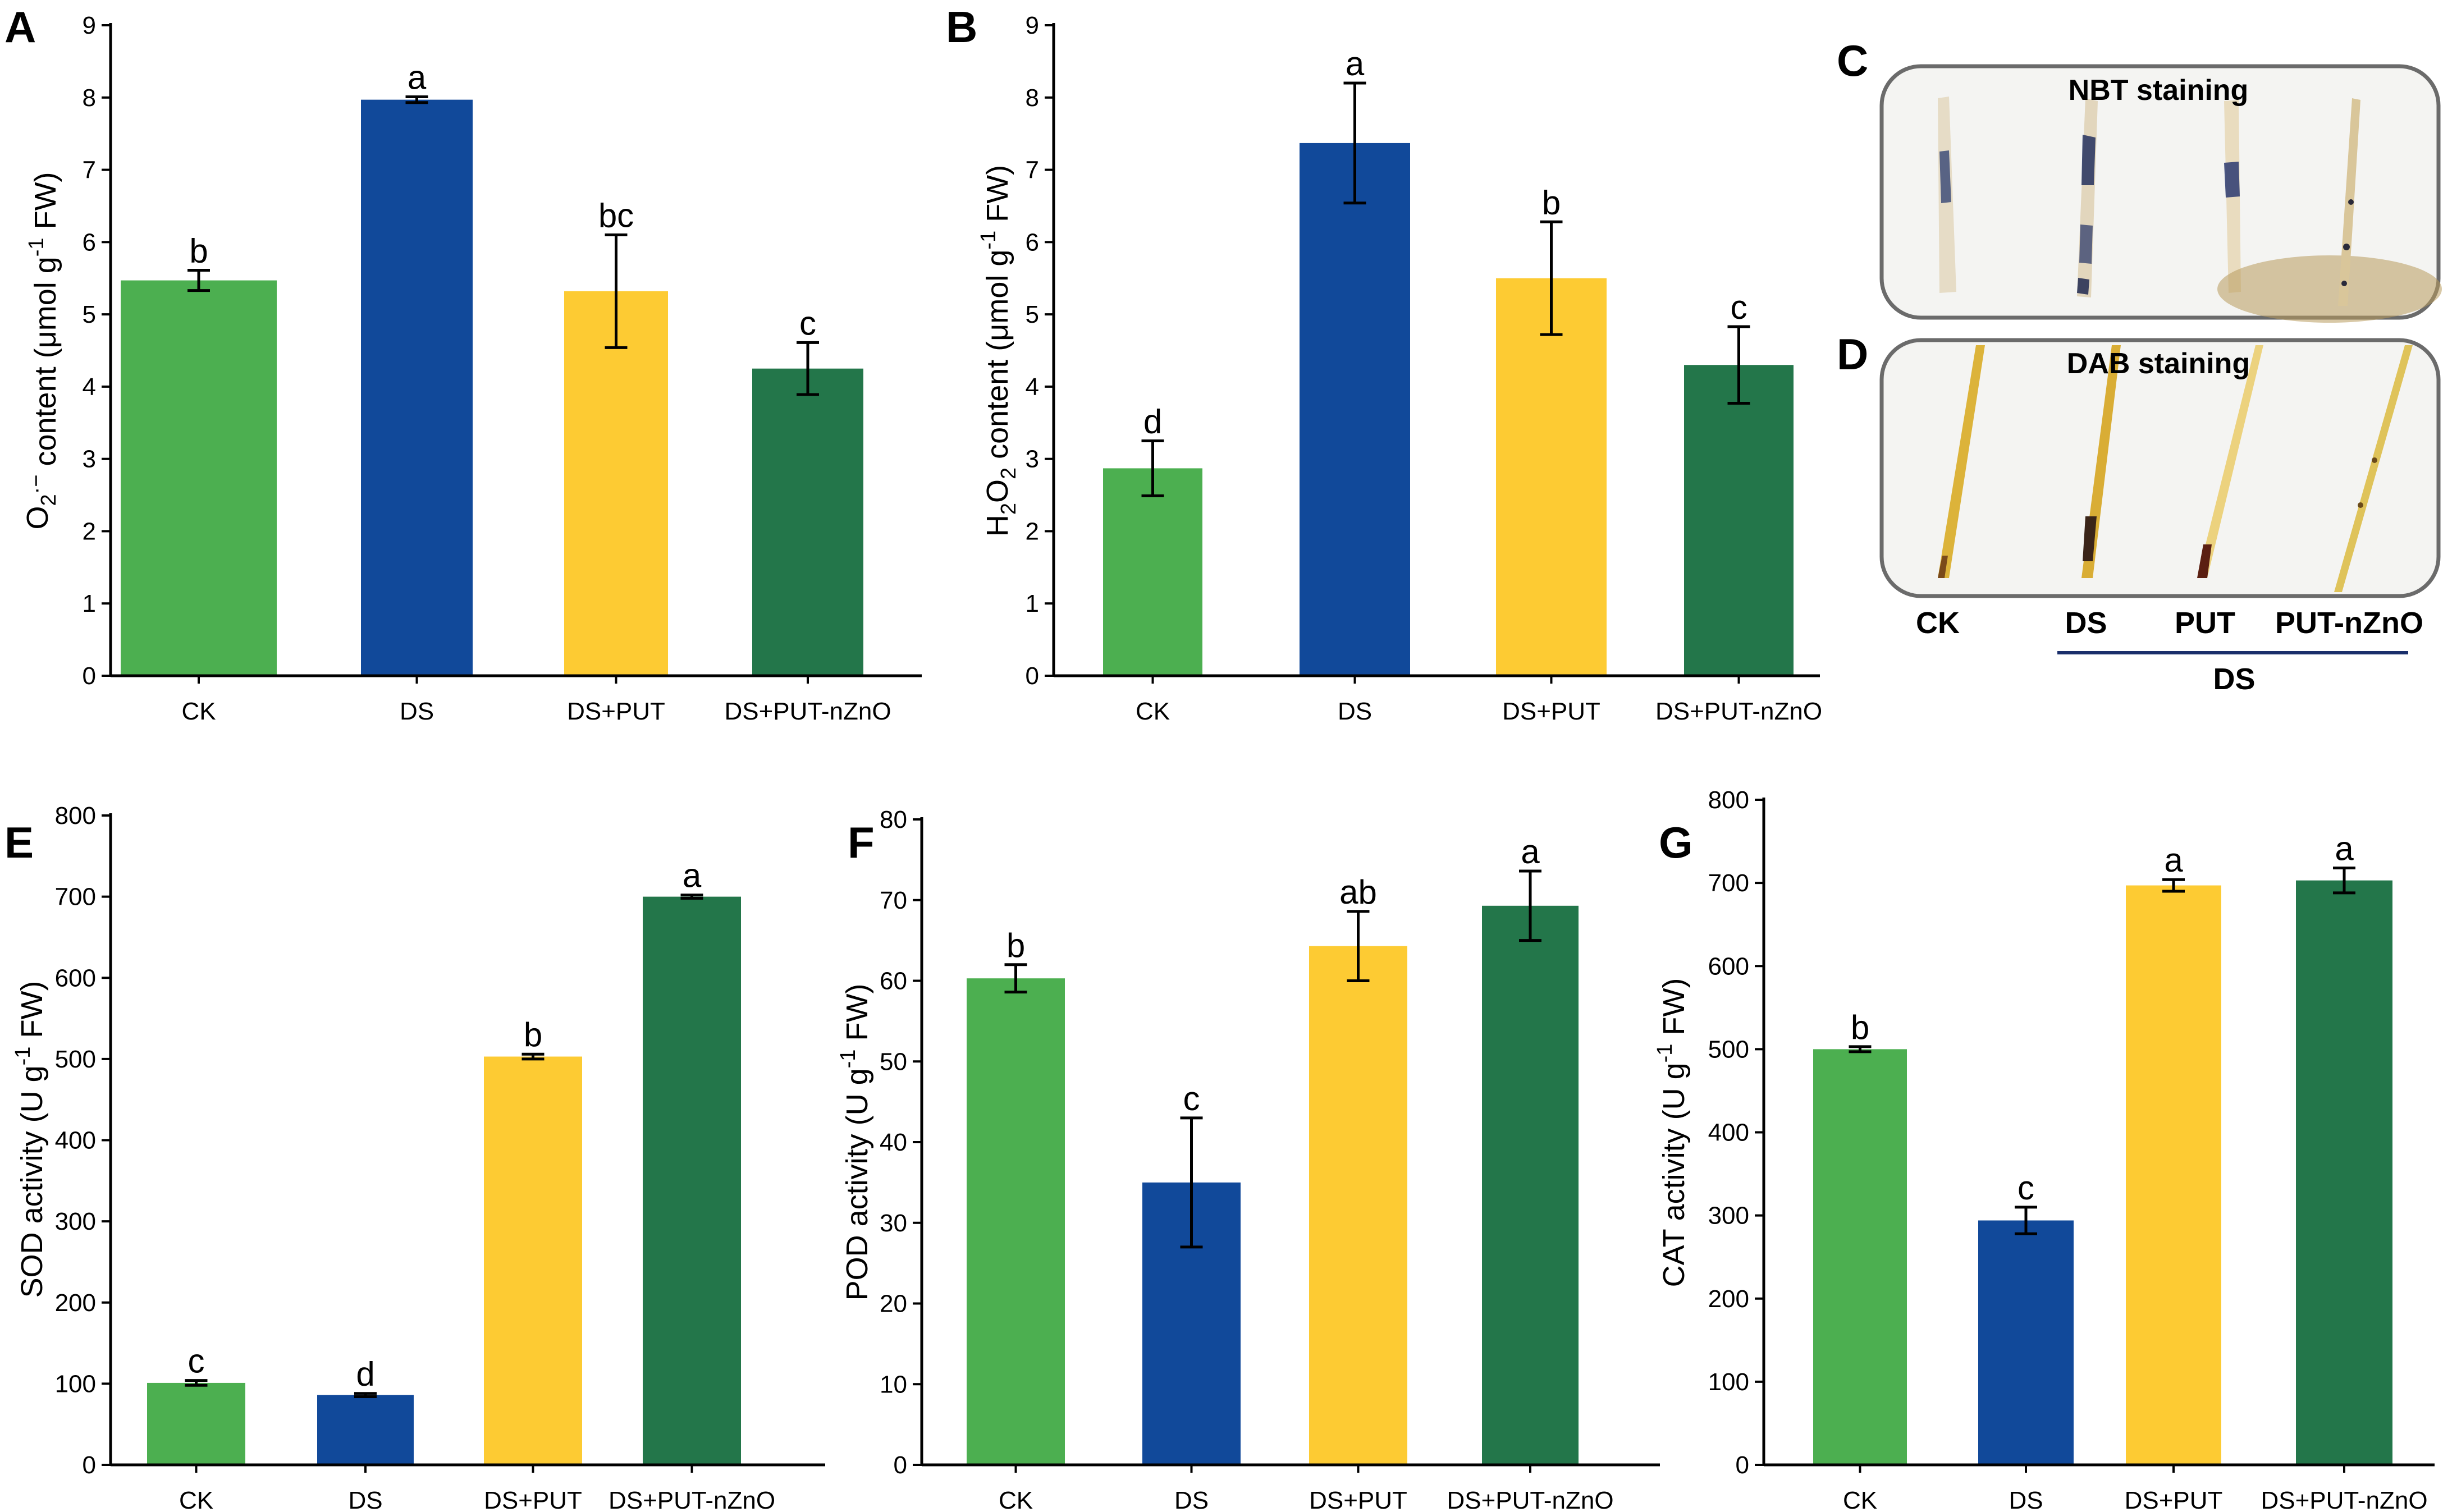 Image resolution: width=2443 pixels, height=1512 pixels. I want to click on y-axis-label-part-b-0: H, so click(997, 526).